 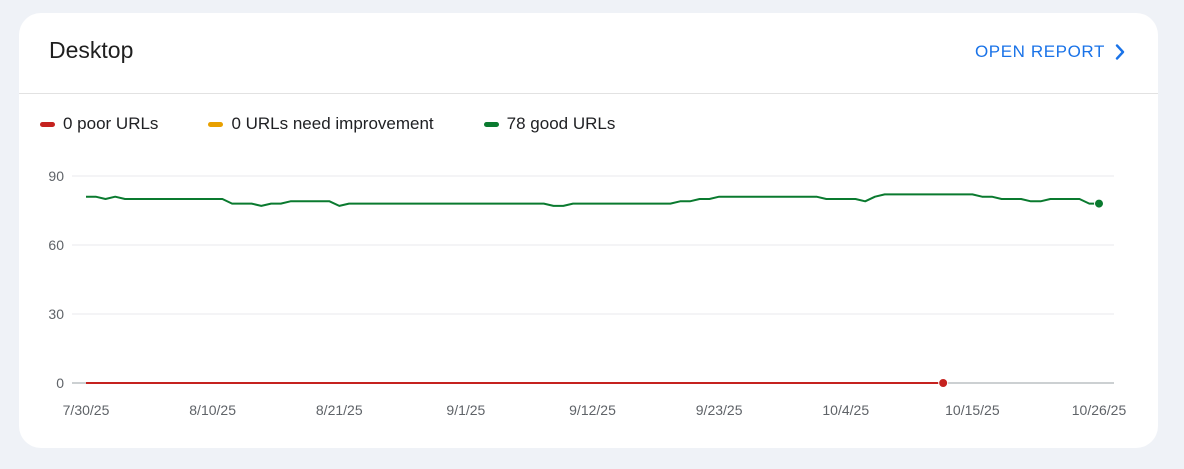 What do you see at coordinates (592, 200) in the screenshot?
I see `series-line-78-good-urls` at bounding box center [592, 200].